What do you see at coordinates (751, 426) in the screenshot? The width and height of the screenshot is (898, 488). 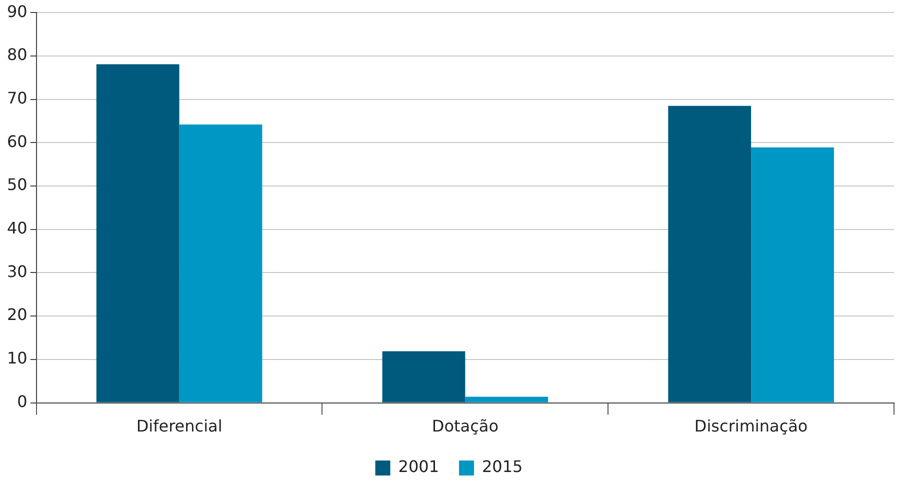 I see `x-tick-label: Discriminação` at bounding box center [751, 426].